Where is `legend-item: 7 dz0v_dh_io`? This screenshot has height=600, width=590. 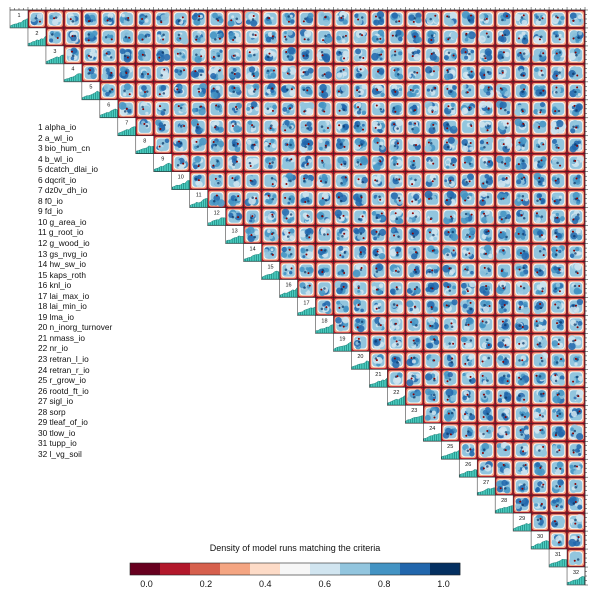 legend-item: 7 dz0v_dh_io is located at coordinates (63, 190).